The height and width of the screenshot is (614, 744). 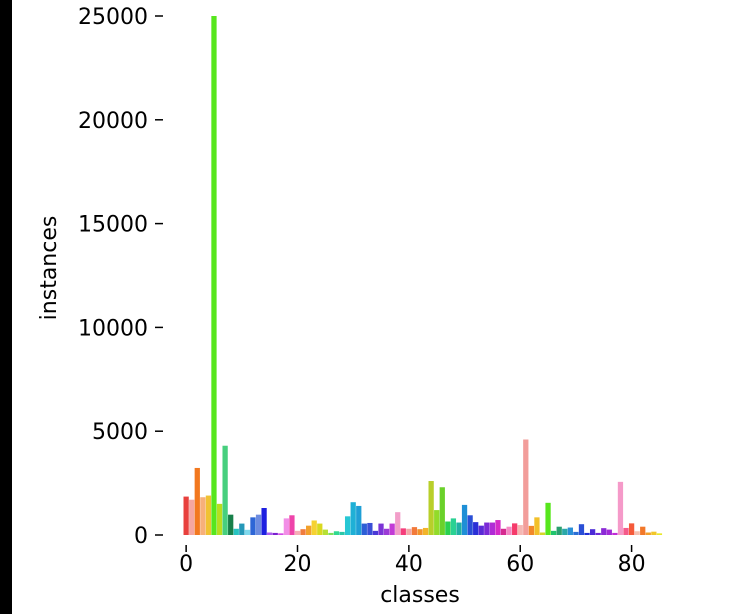 What do you see at coordinates (420, 595) in the screenshot?
I see `x-axis-label: classes` at bounding box center [420, 595].